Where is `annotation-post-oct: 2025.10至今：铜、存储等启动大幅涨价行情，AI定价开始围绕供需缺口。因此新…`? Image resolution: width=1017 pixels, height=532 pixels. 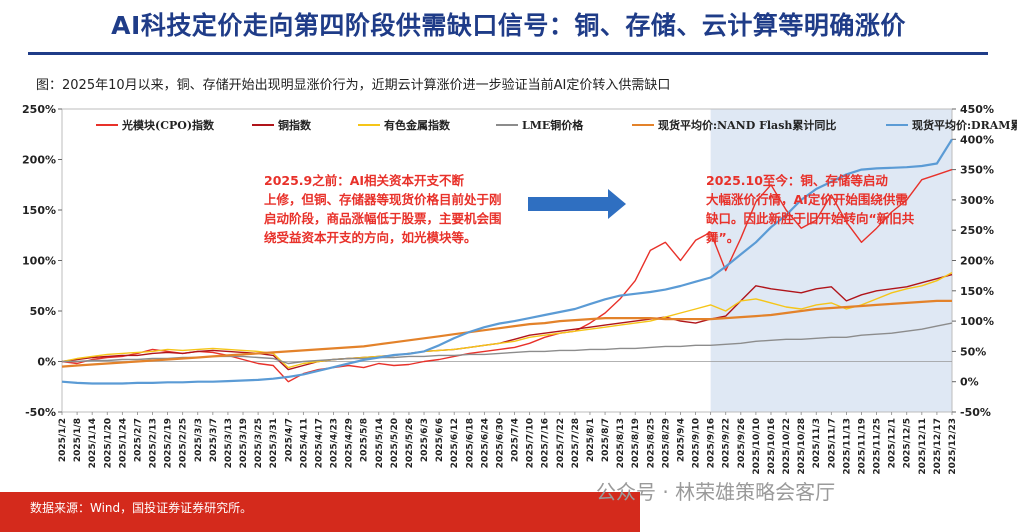
annotation-post-oct: 2025.10至今：铜、存储等启动大幅涨价行情，AI定价开始围绕供需缺口。因此新… is located at coordinates (810, 209).